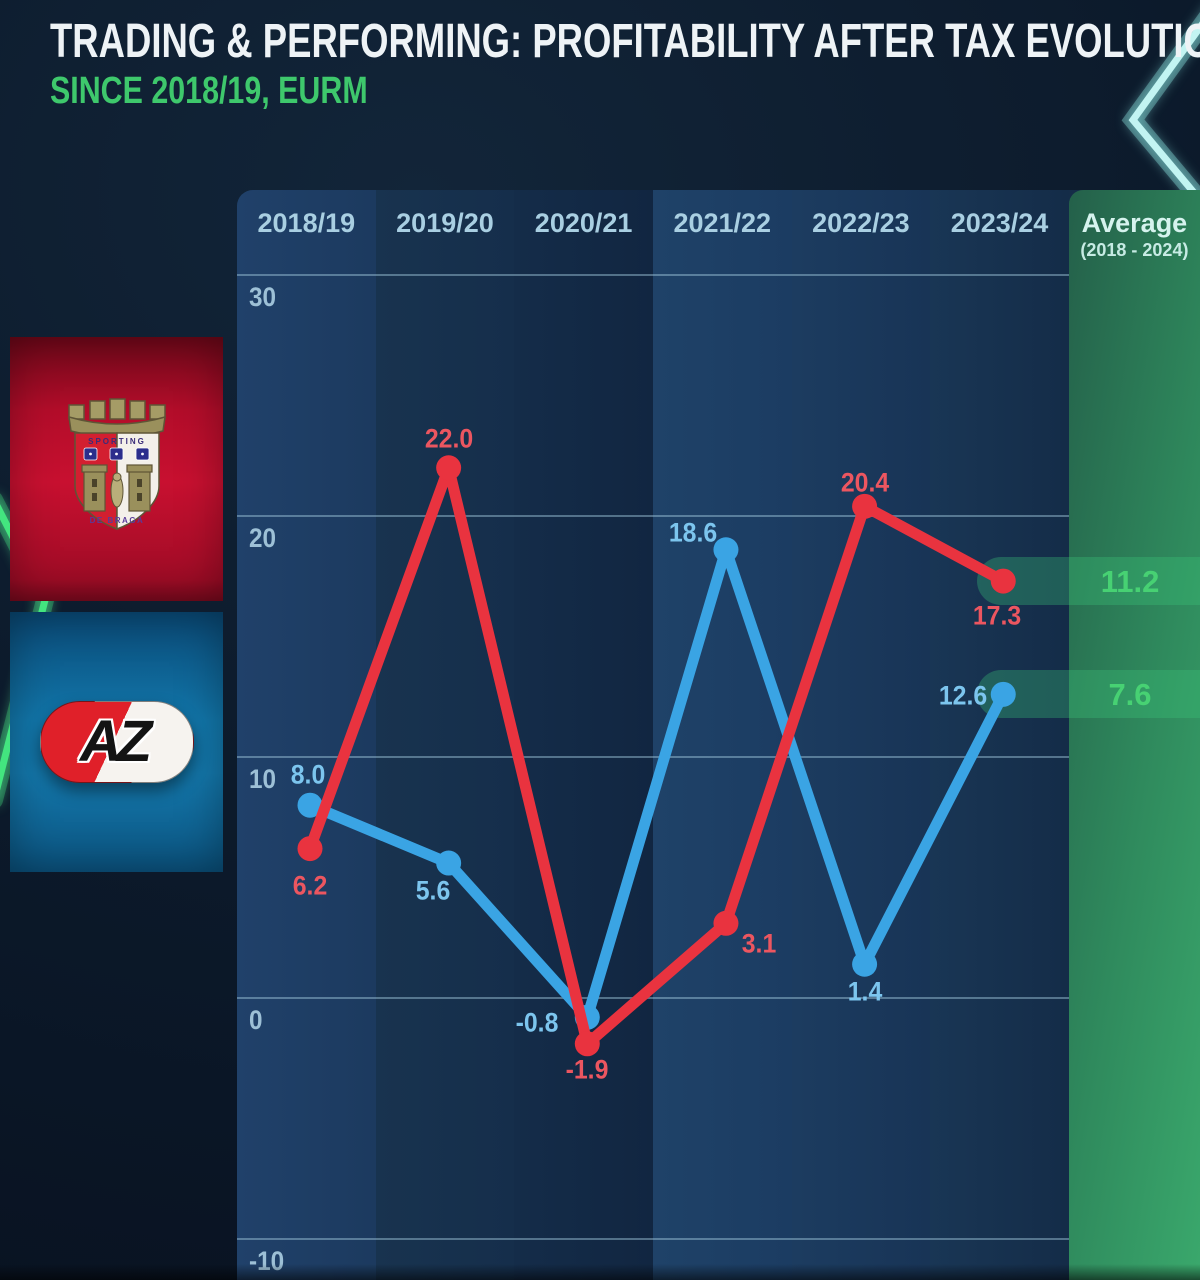 The height and width of the screenshot is (1280, 1200). I want to click on season-column-label: 2021/22, so click(722, 223).